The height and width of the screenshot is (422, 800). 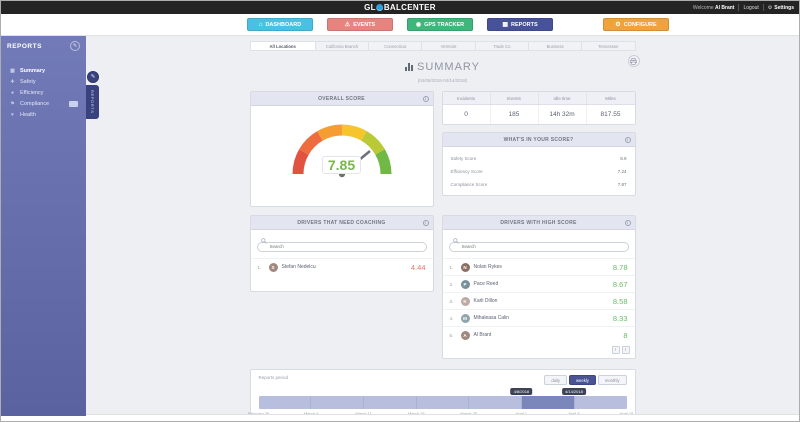 I want to click on sidebar-item-health: ♥ Health, so click(x=43, y=114).